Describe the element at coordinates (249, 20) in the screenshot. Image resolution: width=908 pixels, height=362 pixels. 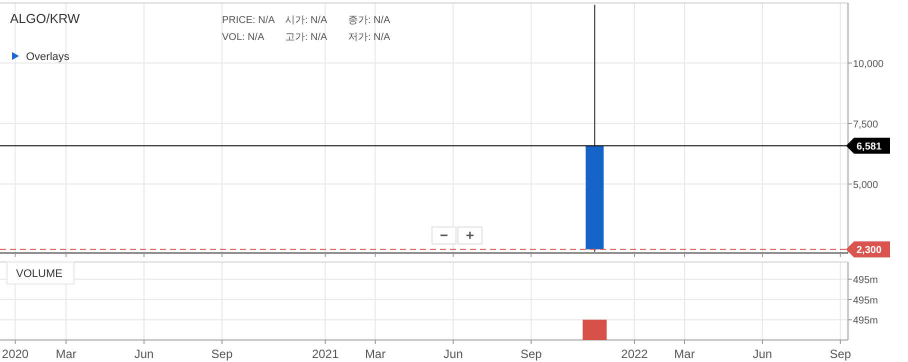
I see `annotation: PRICE: N/A` at that location.